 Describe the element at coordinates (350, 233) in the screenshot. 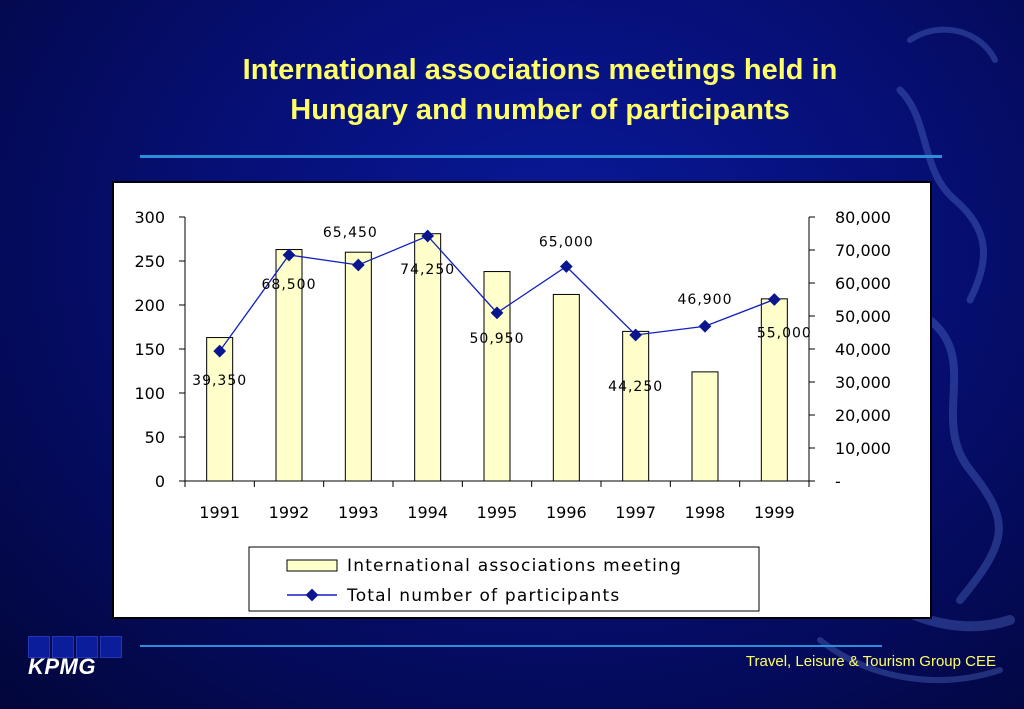

I see `participants-data-label: 65,450` at that location.